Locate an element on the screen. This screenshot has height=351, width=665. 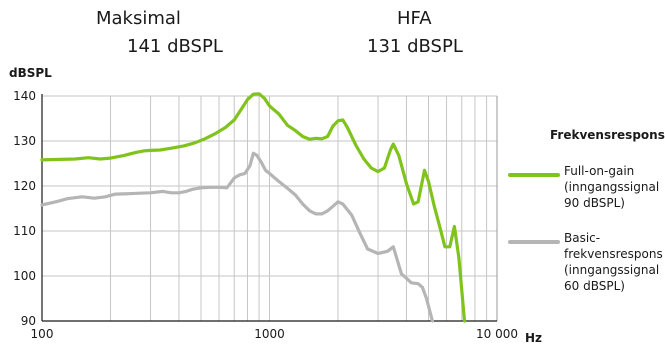
max-output-value: 141 dBSPL is located at coordinates (175, 46).